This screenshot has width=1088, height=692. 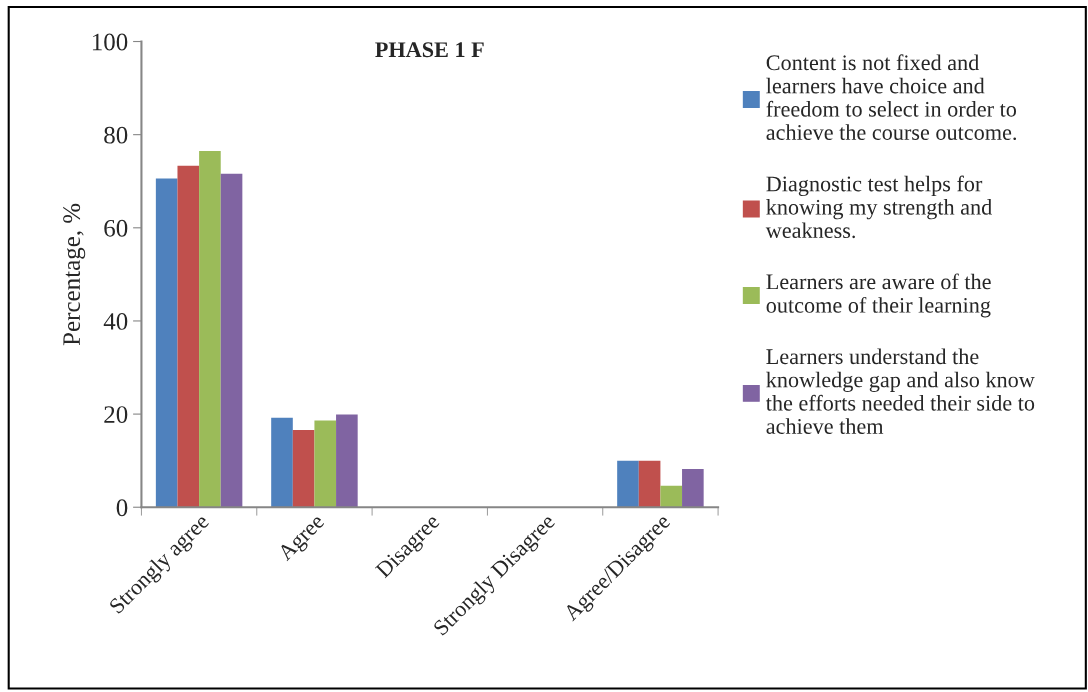 I want to click on y-tick-label: 20, so click(x=116, y=415).